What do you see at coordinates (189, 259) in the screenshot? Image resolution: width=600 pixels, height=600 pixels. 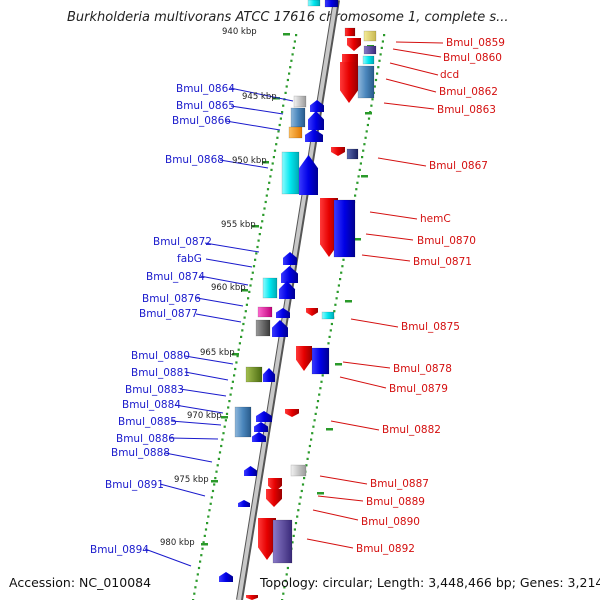 I see `gene-label: fabG` at bounding box center [189, 259].